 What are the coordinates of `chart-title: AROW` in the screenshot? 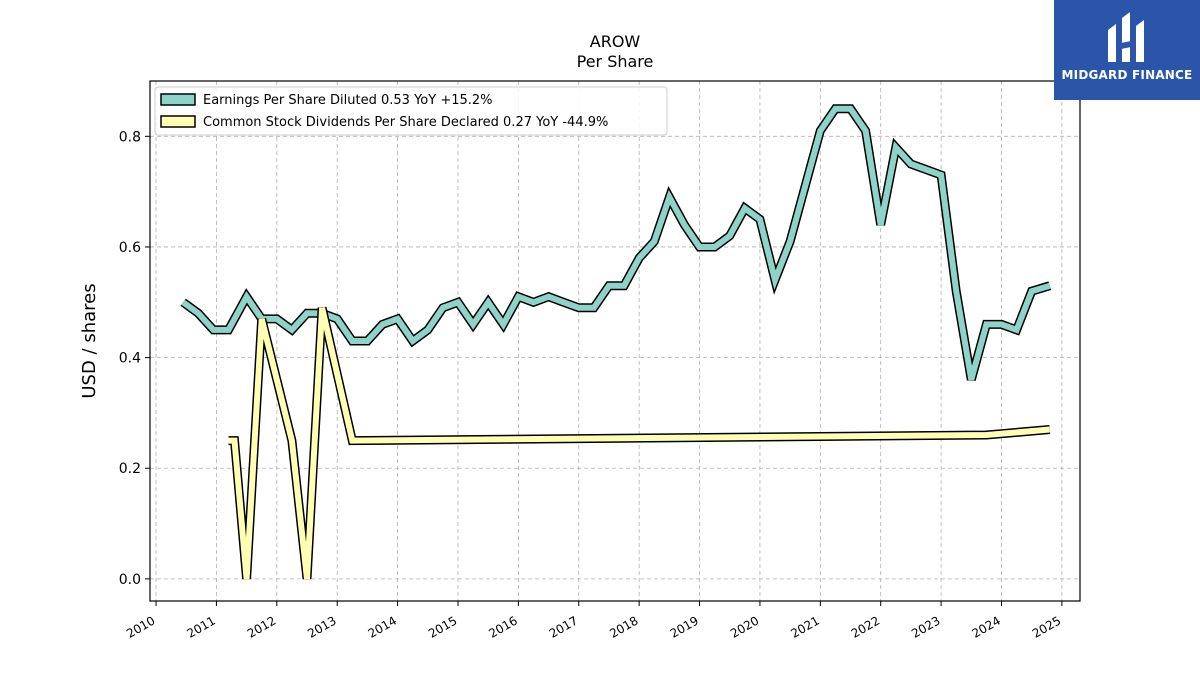 It's located at (615, 41).